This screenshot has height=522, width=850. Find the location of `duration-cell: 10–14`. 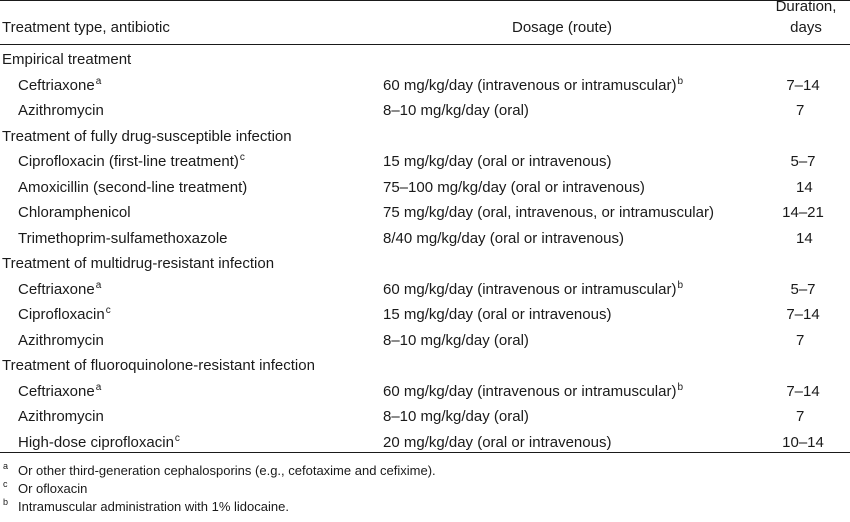

duration-cell: 10–14 is located at coordinates (803, 442).